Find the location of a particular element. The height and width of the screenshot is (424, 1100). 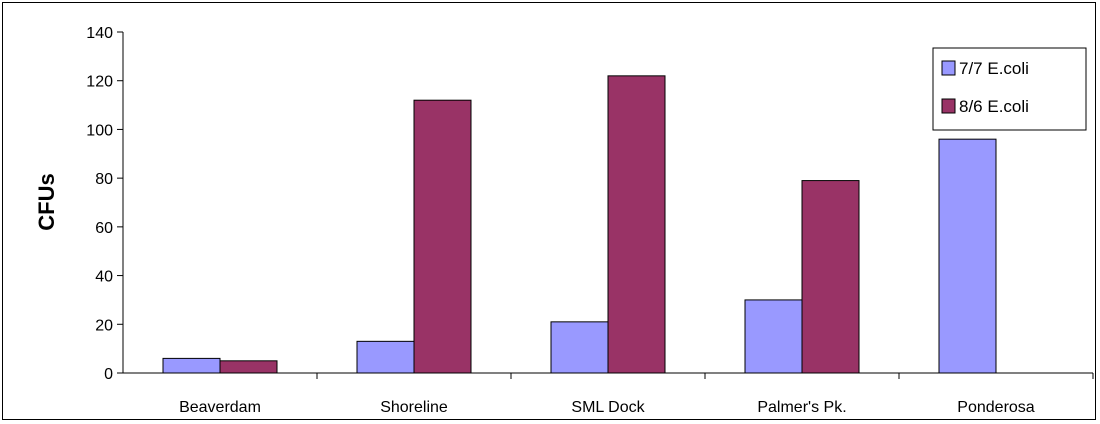

legend-label: 7/7 E.coli is located at coordinates (994, 68).